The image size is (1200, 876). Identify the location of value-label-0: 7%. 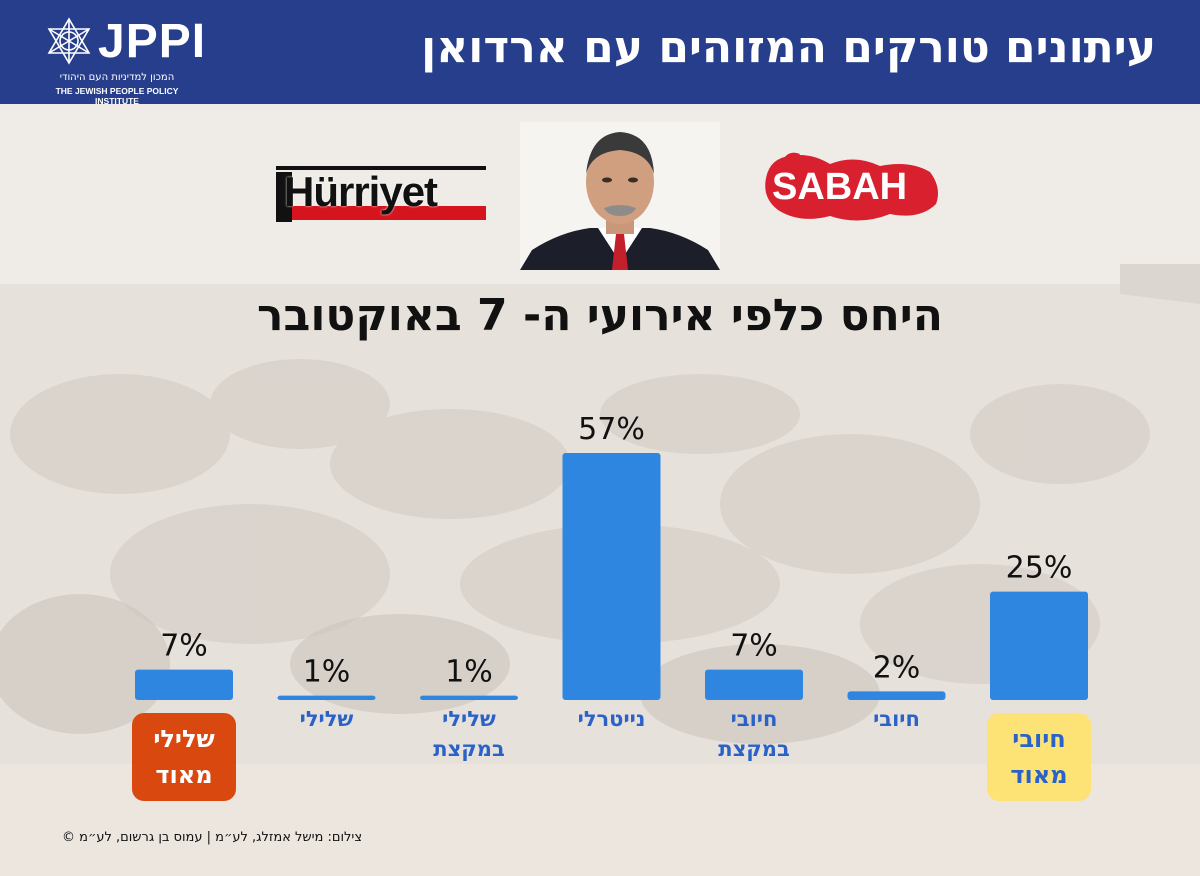
(184, 646).